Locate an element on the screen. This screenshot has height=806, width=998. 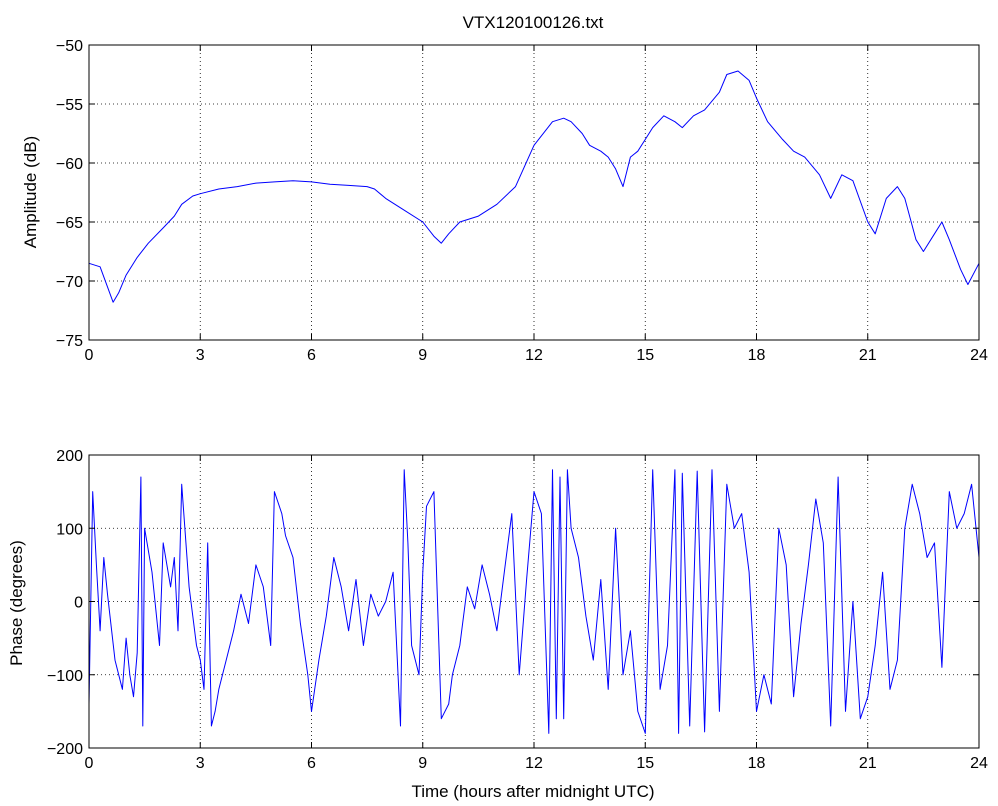
amplitude-y-tick-label: −75 is located at coordinates (69, 341).